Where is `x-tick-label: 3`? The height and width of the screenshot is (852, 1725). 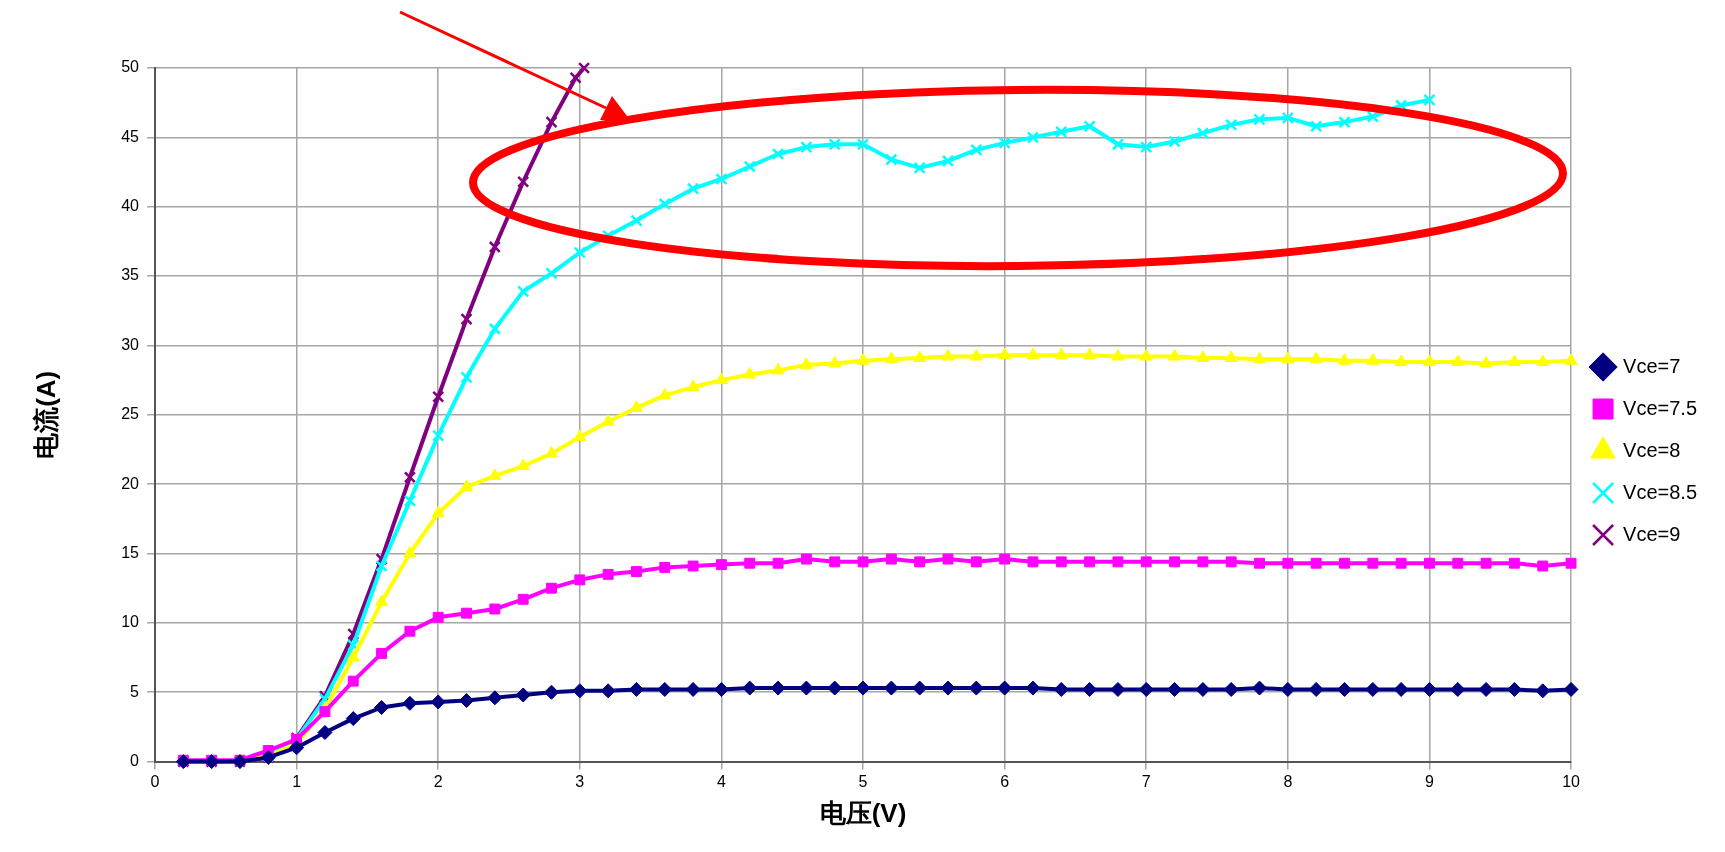
x-tick-label: 3 is located at coordinates (580, 781).